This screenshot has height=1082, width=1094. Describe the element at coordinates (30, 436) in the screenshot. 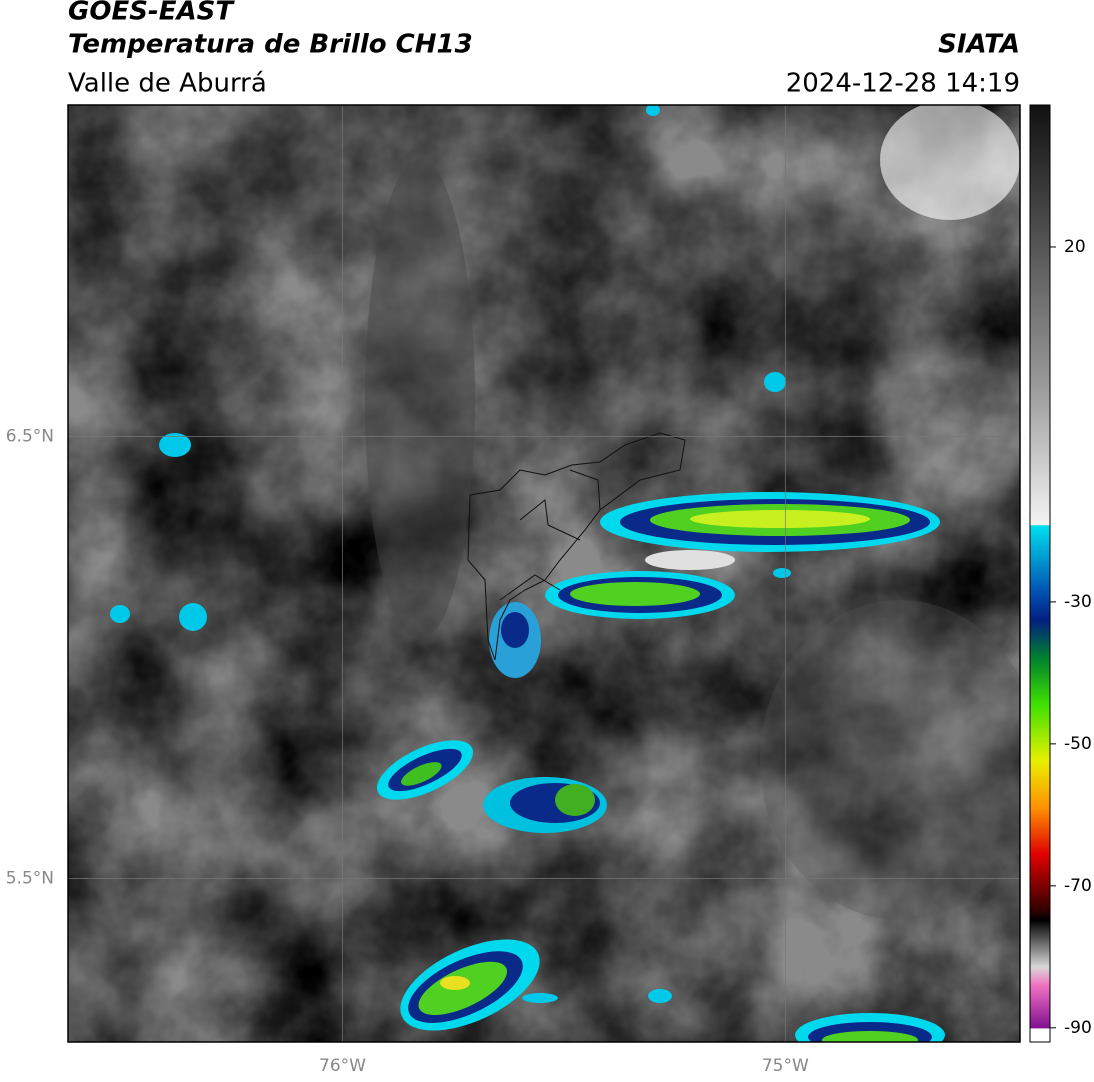

I see `lat-tick-label: 6.5°N` at that location.